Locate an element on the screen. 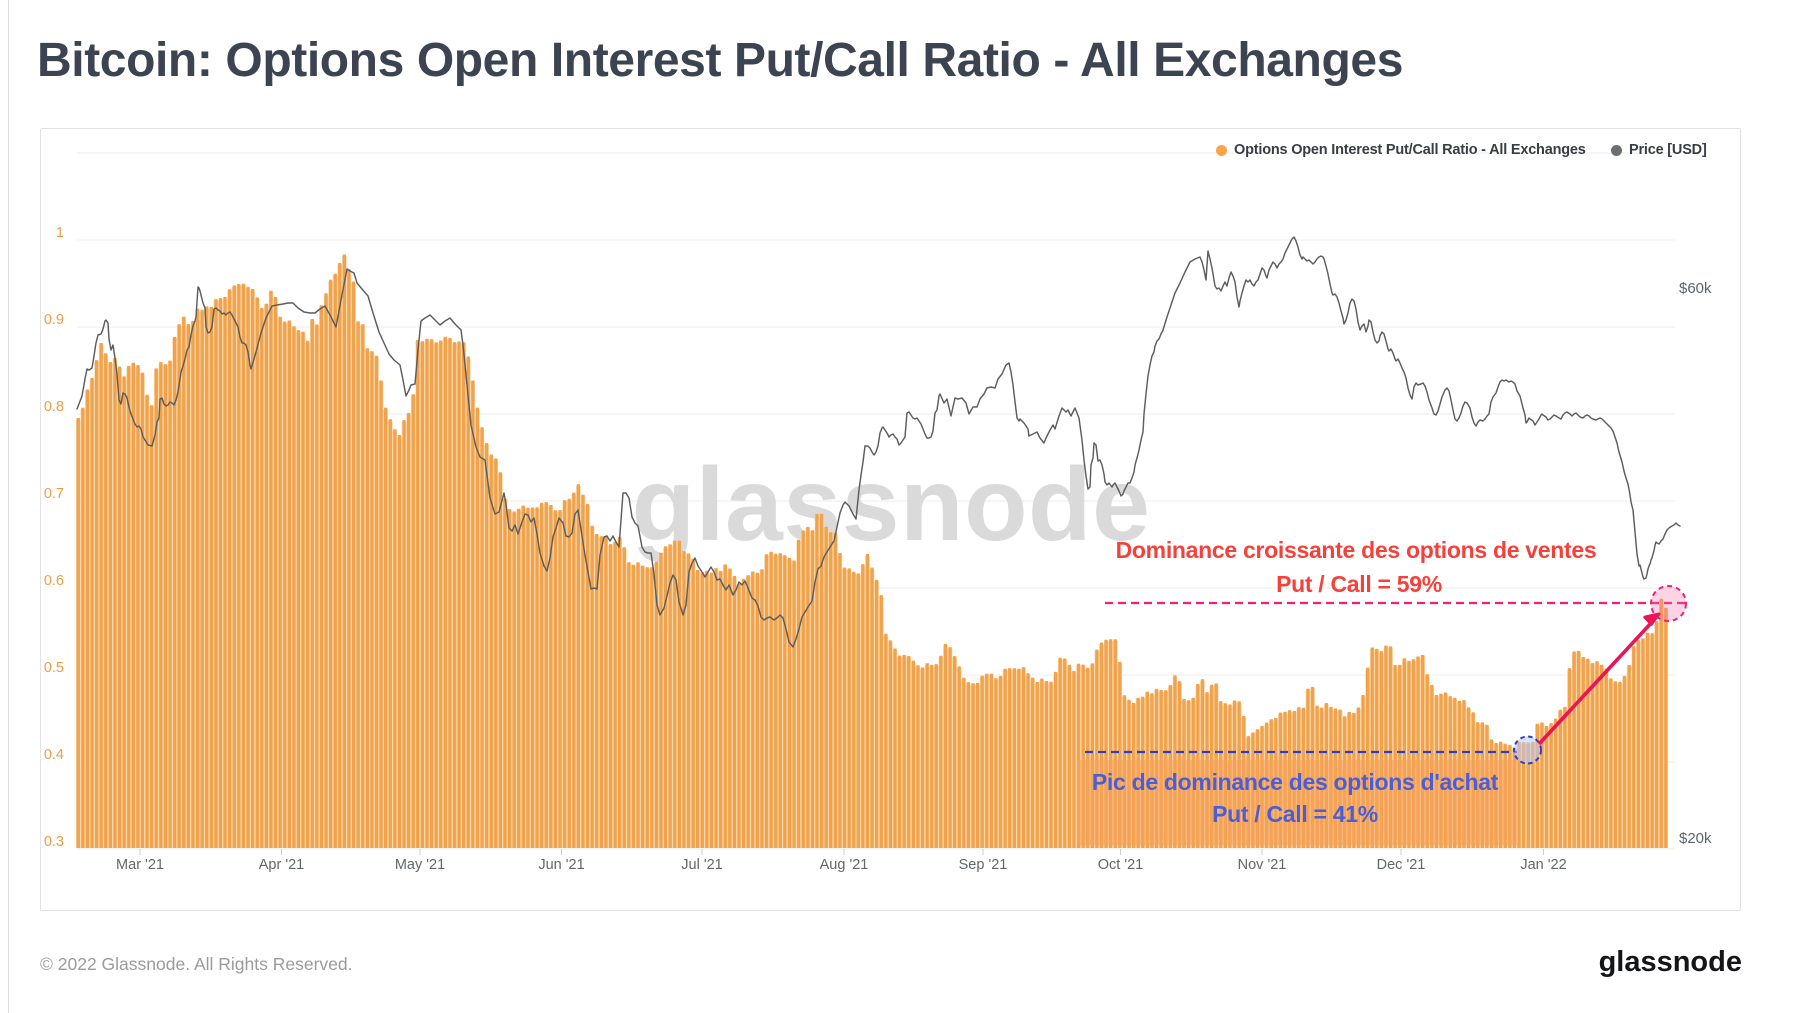 The width and height of the screenshot is (1800, 1013). svg-text: $20k is located at coordinates (1695, 838).